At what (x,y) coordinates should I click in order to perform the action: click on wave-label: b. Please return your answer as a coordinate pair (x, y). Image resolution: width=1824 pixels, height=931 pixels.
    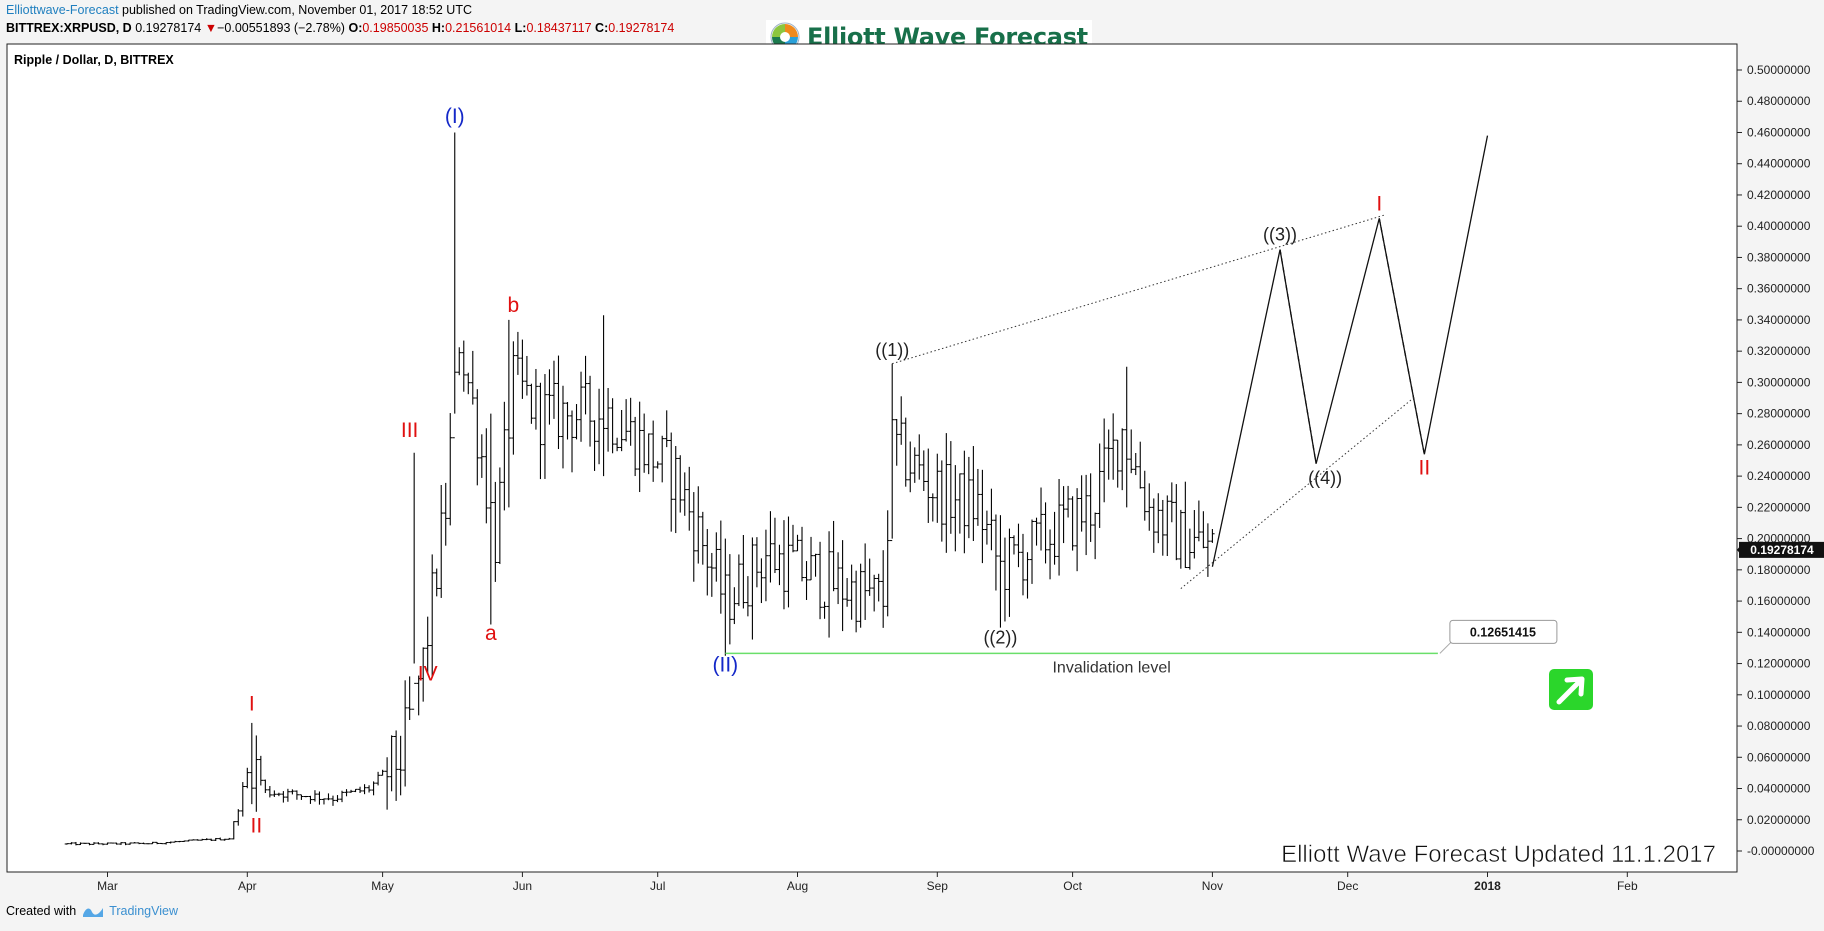
    Looking at the image, I should click on (514, 305).